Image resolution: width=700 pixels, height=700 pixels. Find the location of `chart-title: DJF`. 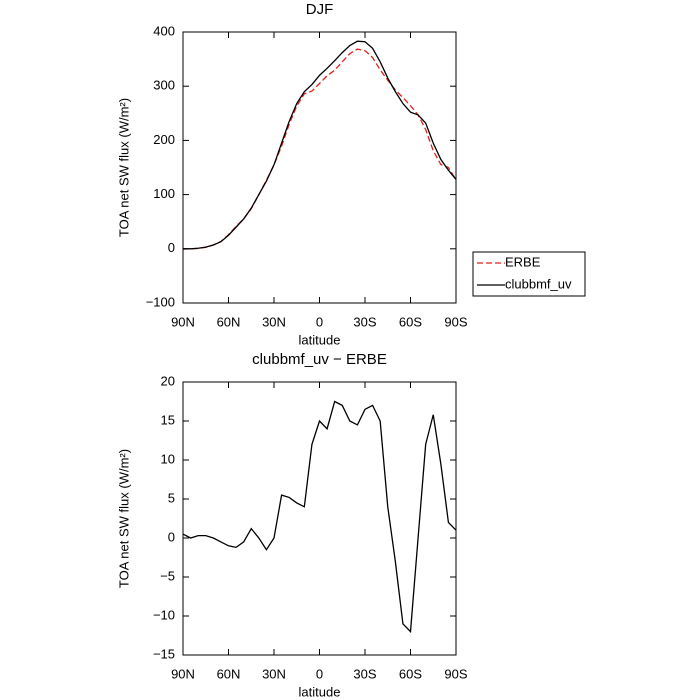

chart-title: DJF is located at coordinates (320, 9).